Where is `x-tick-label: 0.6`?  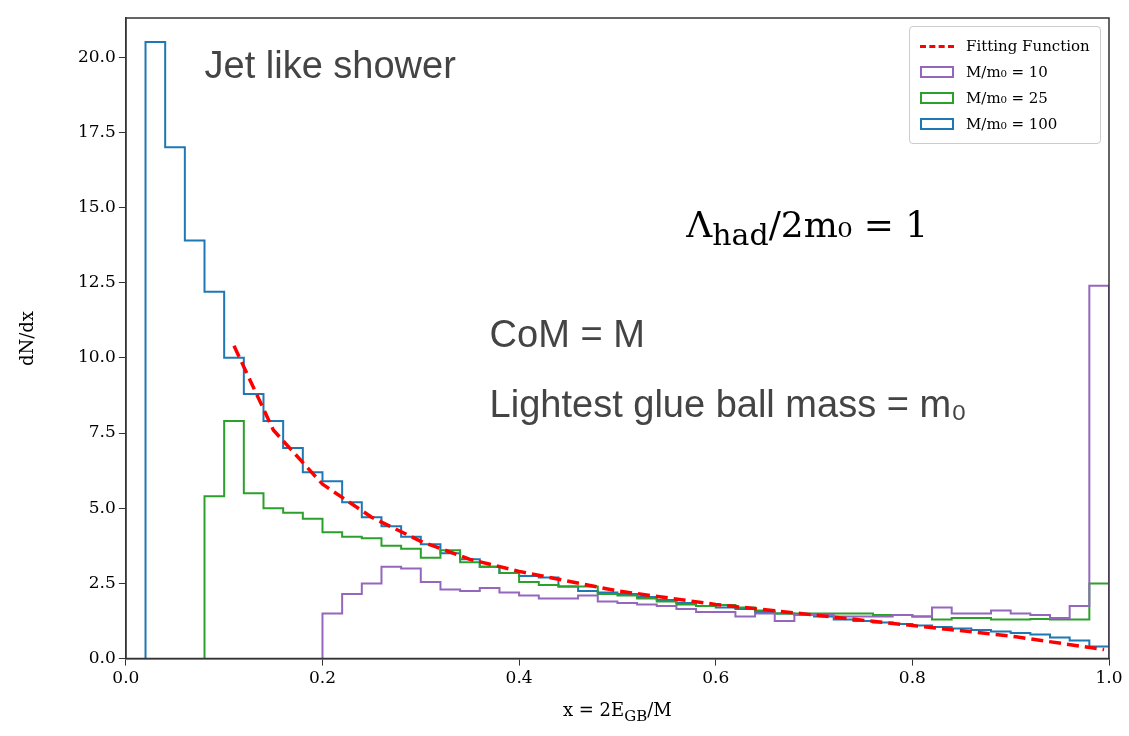 x-tick-label: 0.6 is located at coordinates (716, 677).